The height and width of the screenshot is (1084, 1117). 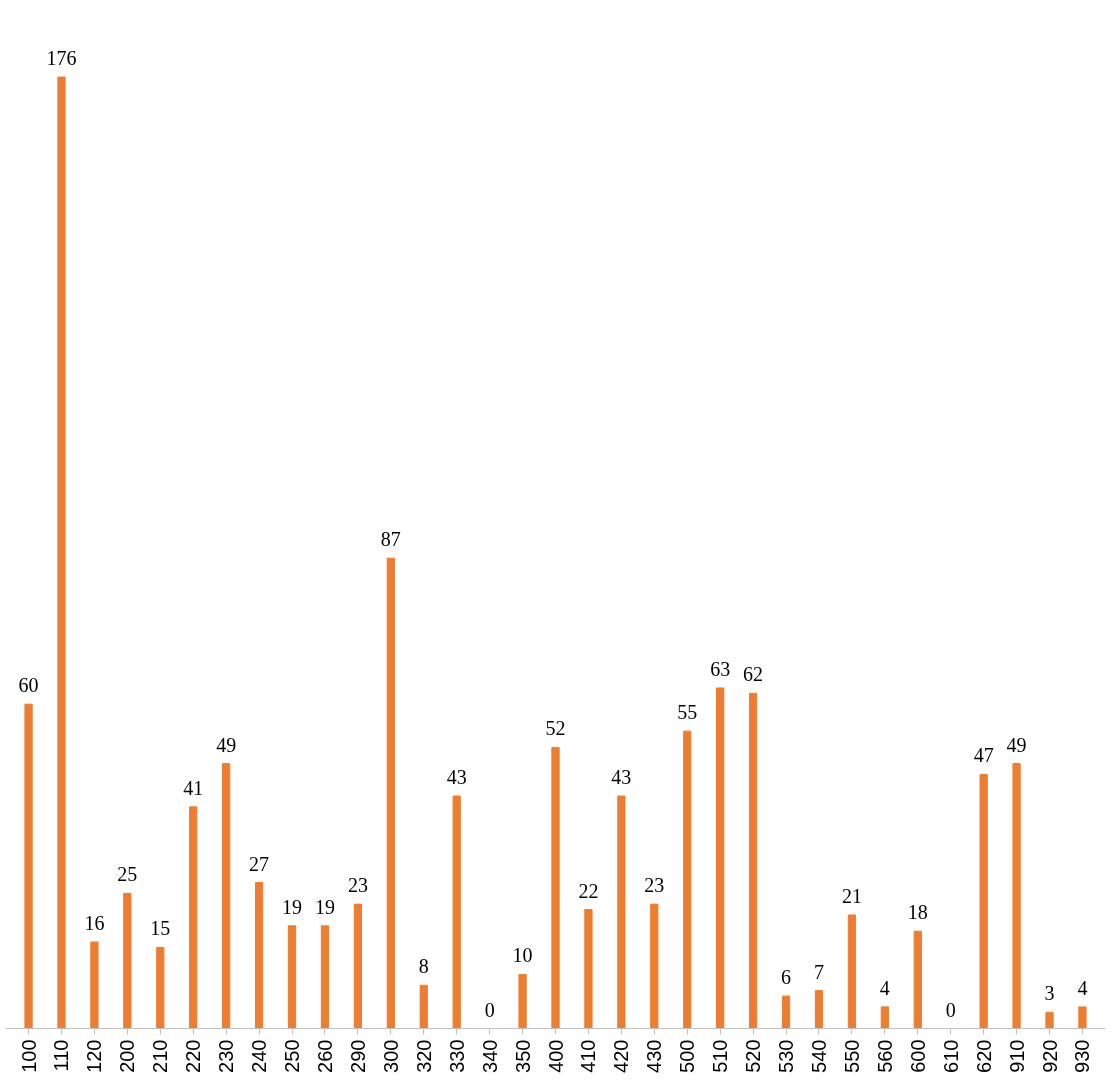 What do you see at coordinates (522, 955) in the screenshot?
I see `data-label: 10` at bounding box center [522, 955].